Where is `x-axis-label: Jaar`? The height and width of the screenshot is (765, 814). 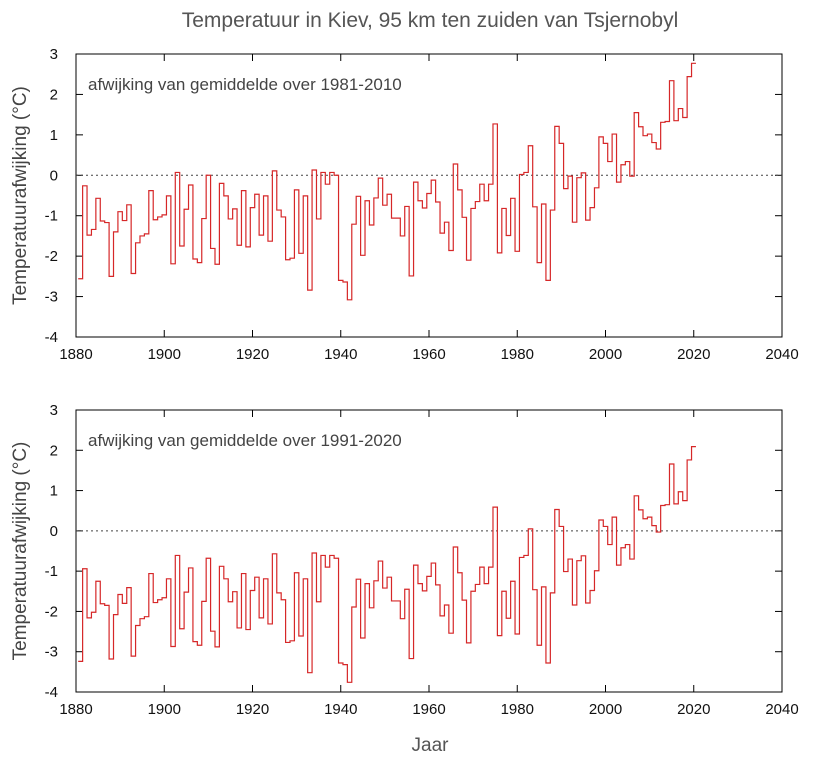
x-axis-label: Jaar is located at coordinates (431, 745).